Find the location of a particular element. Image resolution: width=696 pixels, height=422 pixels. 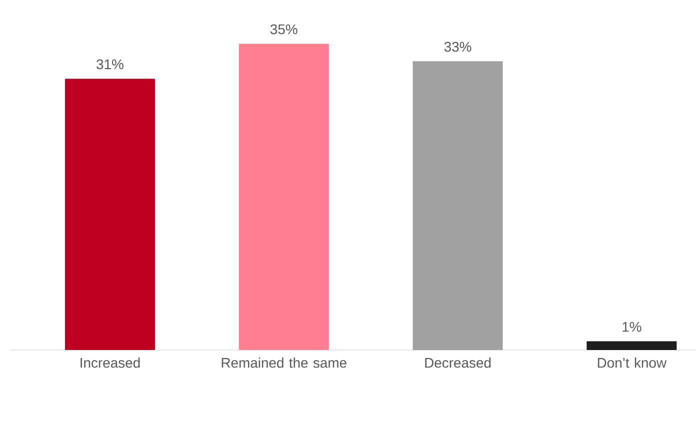

x-tick-label: Remained the same is located at coordinates (284, 363).